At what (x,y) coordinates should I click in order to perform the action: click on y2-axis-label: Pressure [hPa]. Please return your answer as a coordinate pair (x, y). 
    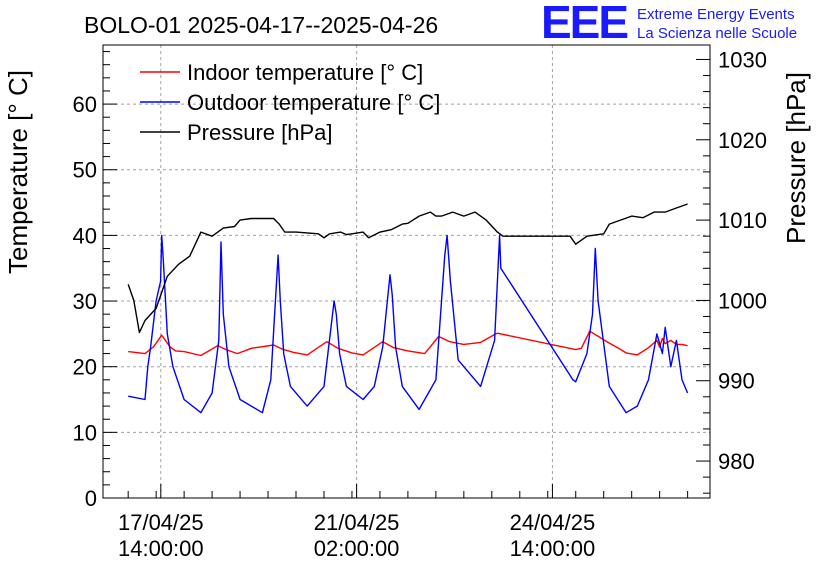
    Looking at the image, I should click on (796, 158).